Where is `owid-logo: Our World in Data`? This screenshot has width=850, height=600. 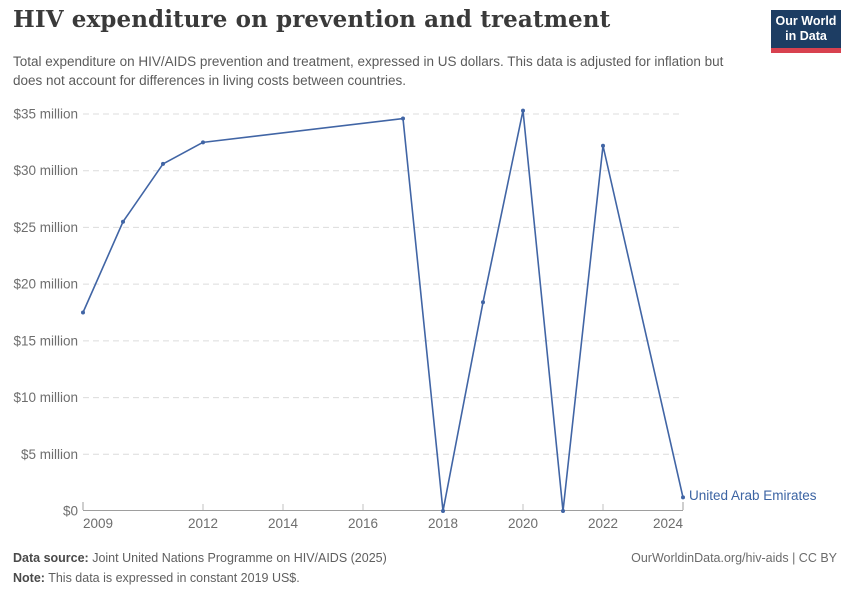
owid-logo: Our World in Data is located at coordinates (806, 31).